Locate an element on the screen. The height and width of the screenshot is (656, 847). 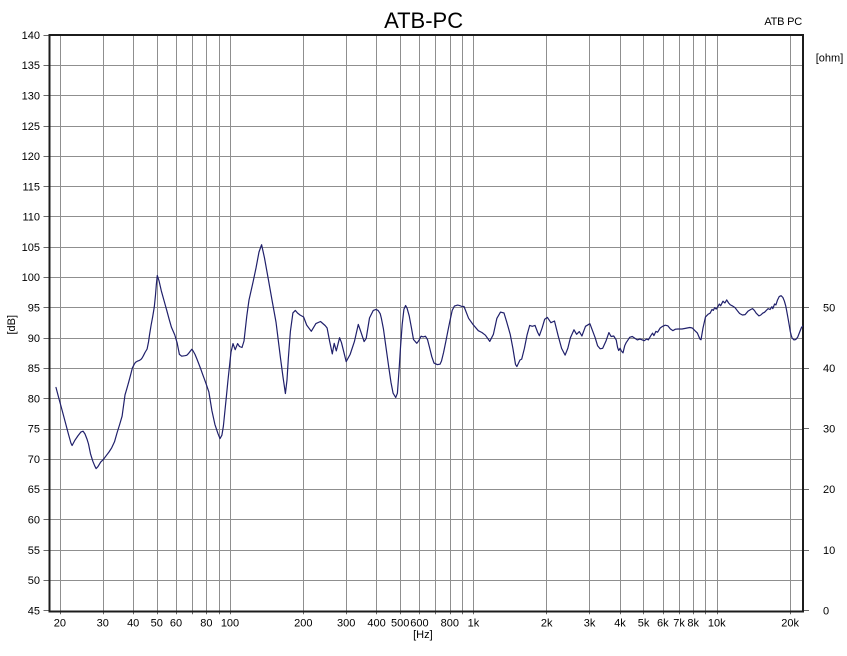
svg-text: 120 is located at coordinates (31, 157).